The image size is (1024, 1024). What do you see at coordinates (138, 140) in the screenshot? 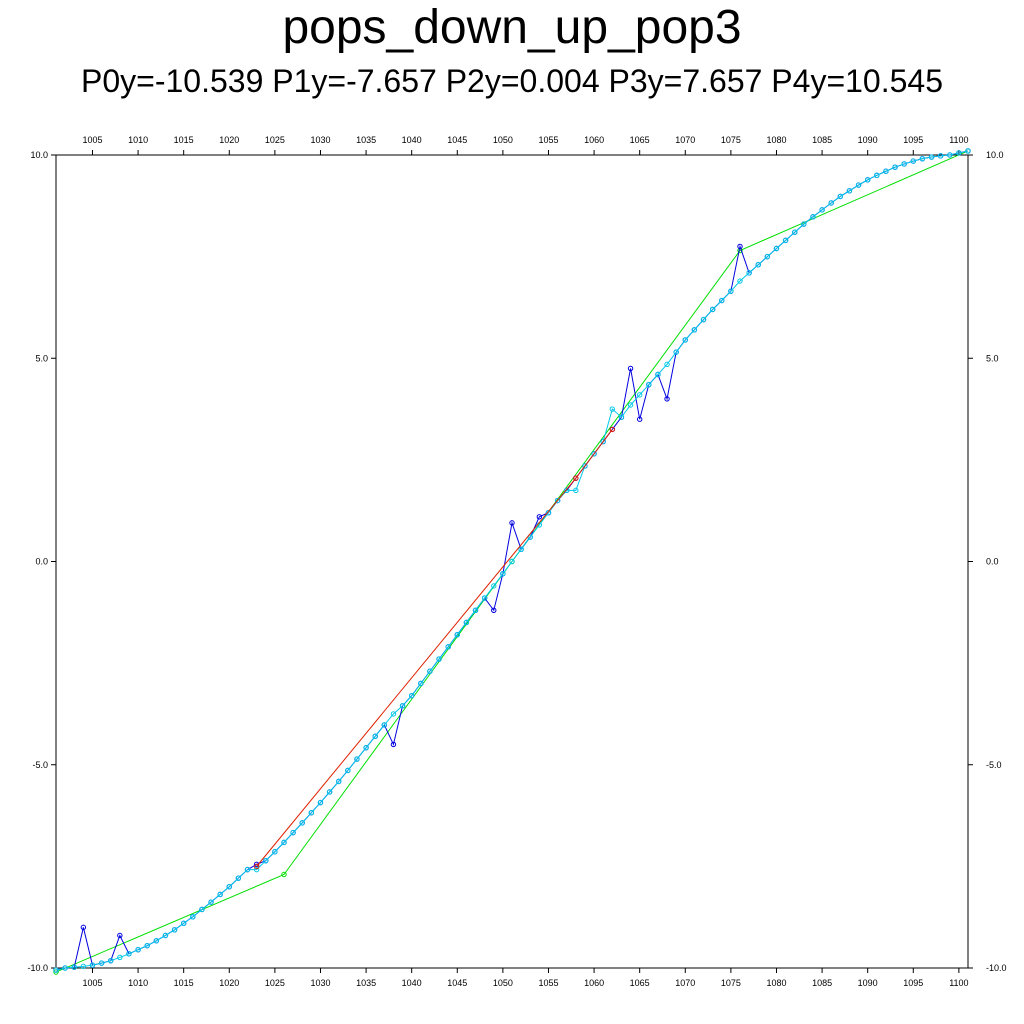
I see `x-tick-label-top: 1010` at bounding box center [138, 140].